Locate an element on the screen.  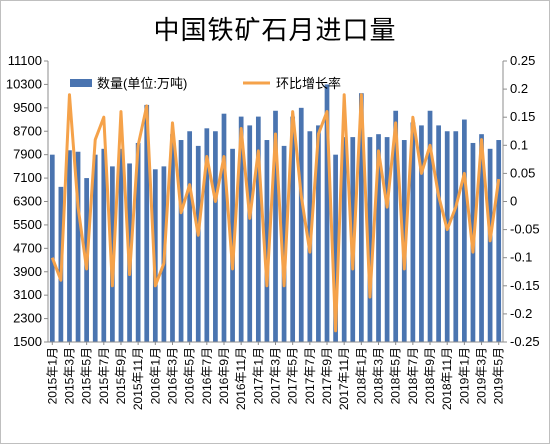
legend-bar-label: 数量(单位:万吨) is located at coordinates (142, 83).